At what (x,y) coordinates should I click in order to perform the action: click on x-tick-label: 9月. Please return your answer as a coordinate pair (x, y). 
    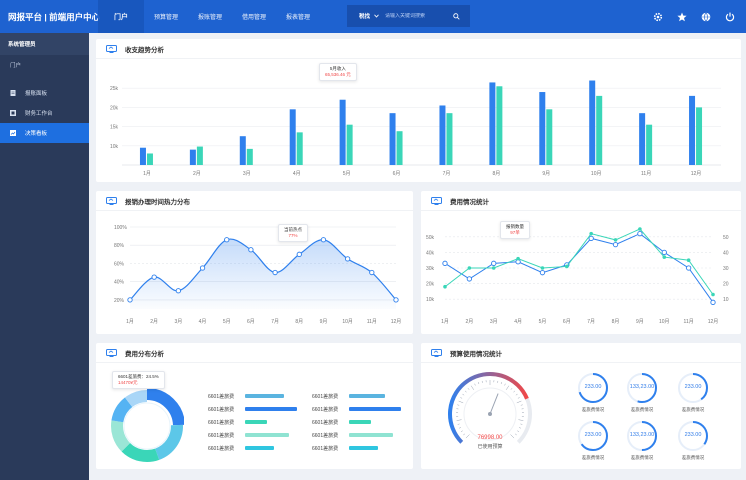
    Looking at the image, I should click on (640, 322).